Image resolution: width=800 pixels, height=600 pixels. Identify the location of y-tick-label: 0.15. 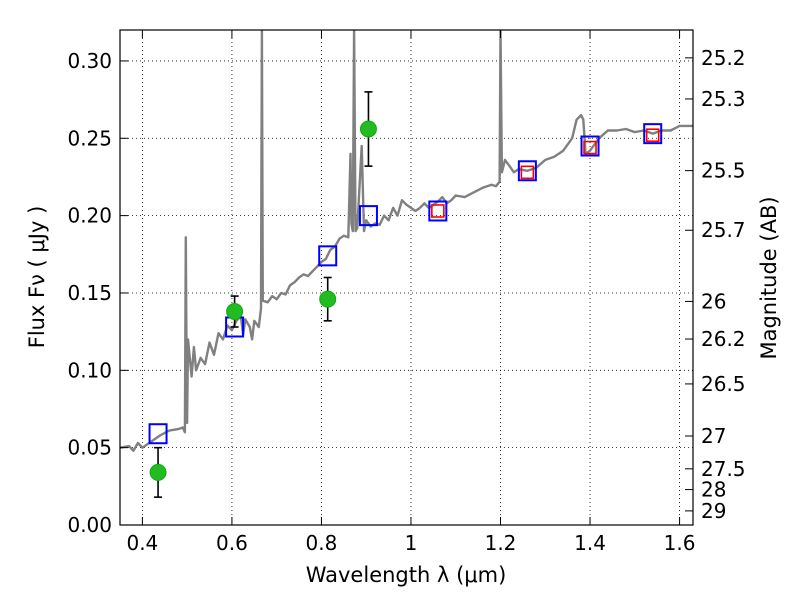
(89, 293).